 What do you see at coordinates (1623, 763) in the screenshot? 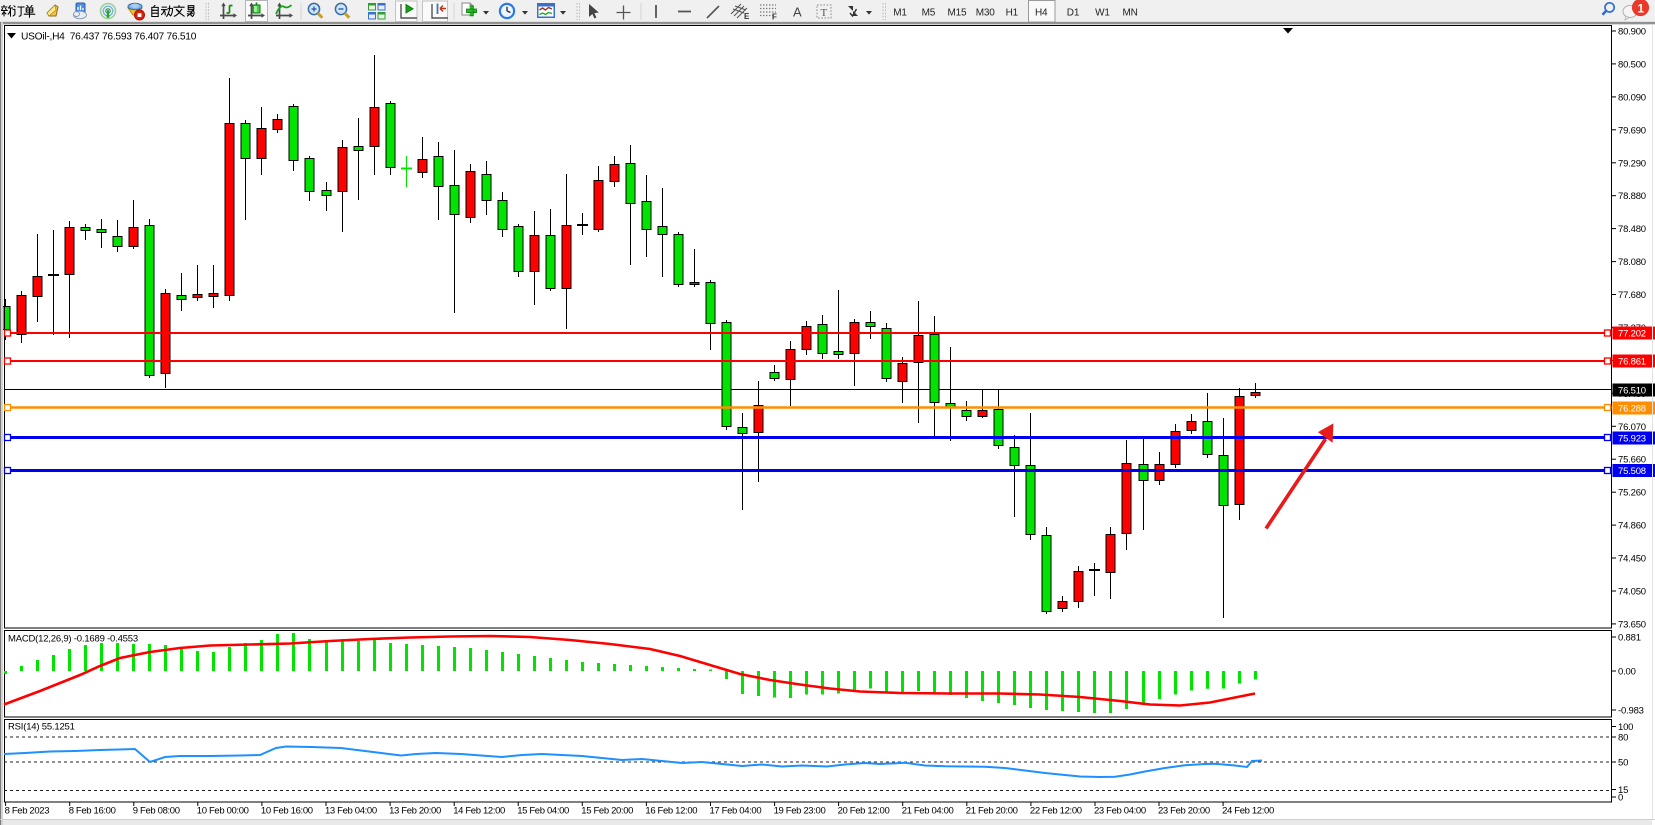
I see `svg-text: 50` at bounding box center [1623, 763].